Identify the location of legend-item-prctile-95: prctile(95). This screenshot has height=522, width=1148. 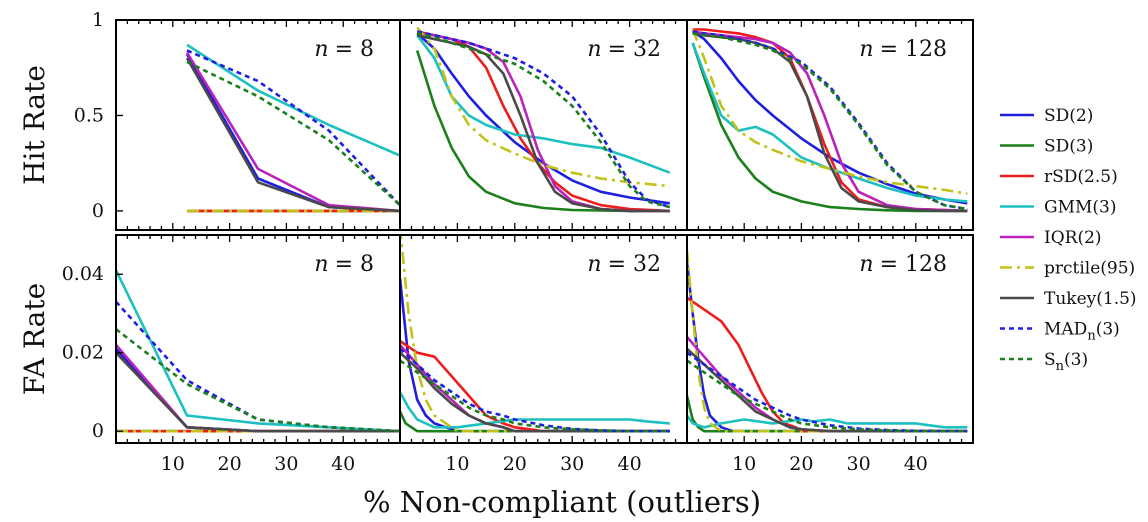
(1067, 269).